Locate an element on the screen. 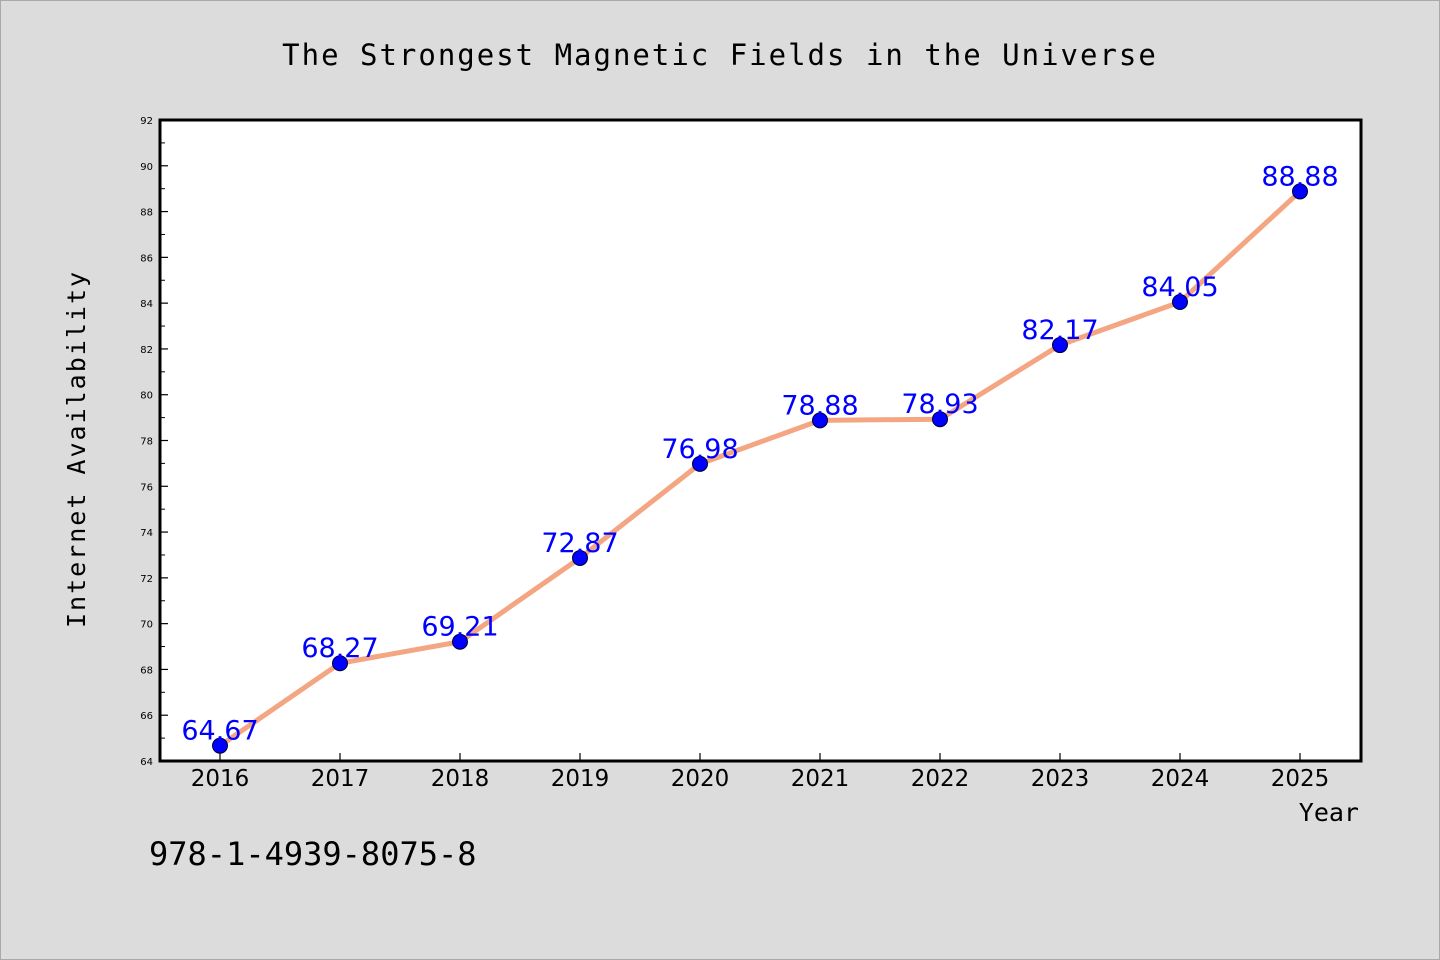 This screenshot has width=1440, height=960. y-tick-label: 66 is located at coordinates (146, 716).